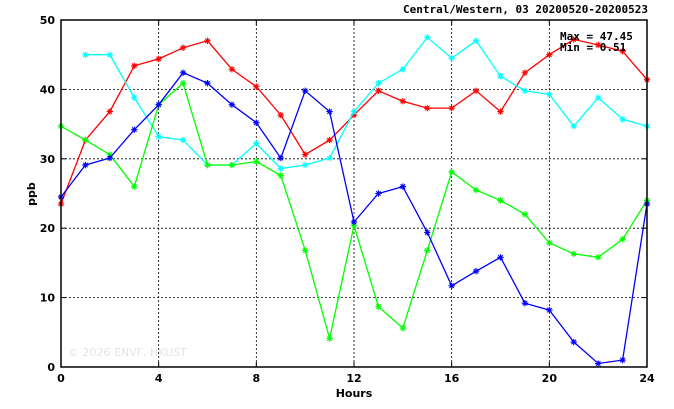 The image size is (674, 409). What do you see at coordinates (452, 378) in the screenshot?
I see `x-tick-label: 16` at bounding box center [452, 378].